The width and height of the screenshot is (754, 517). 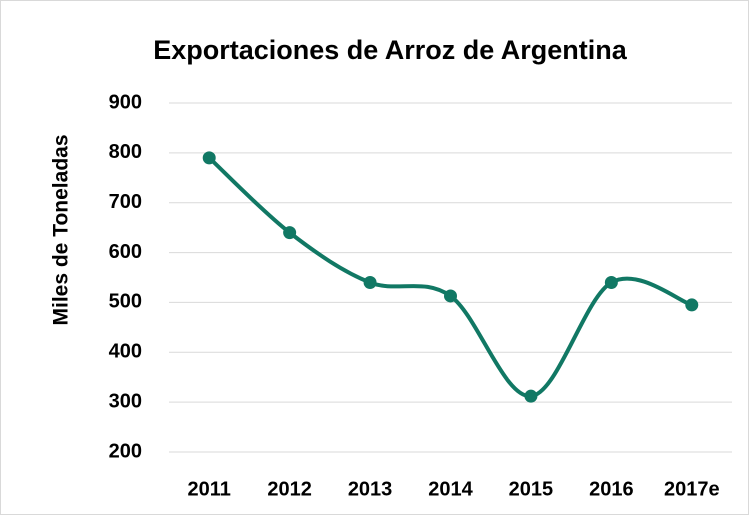 I want to click on y-axis-label: Miles de Toneladas, so click(x=61, y=230).